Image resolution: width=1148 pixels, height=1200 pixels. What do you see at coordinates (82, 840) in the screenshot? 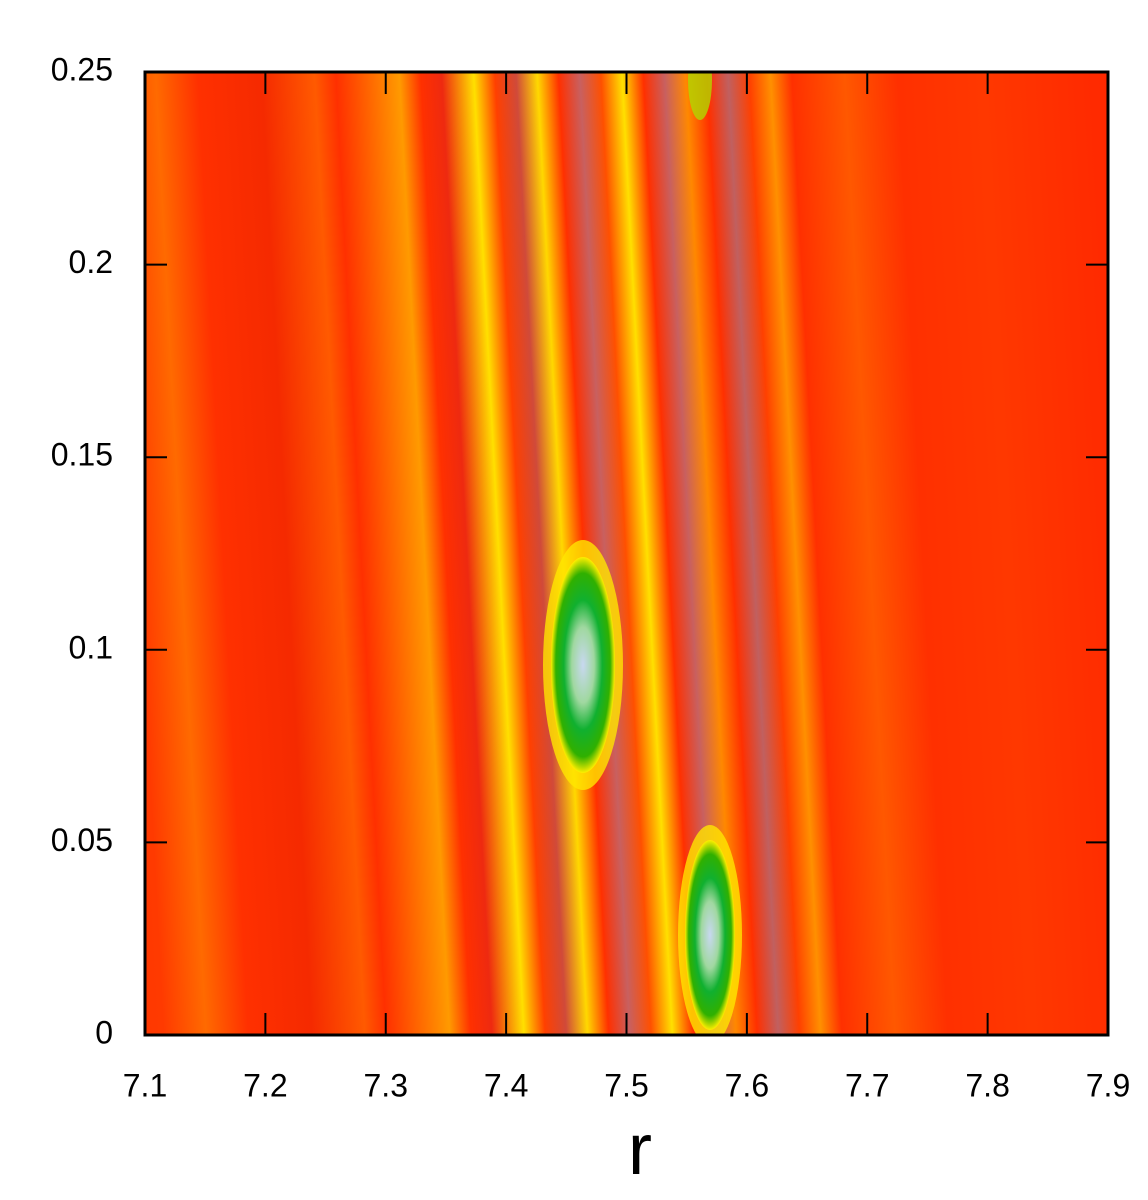
I see `y-tick-label: 0.05` at bounding box center [82, 840].